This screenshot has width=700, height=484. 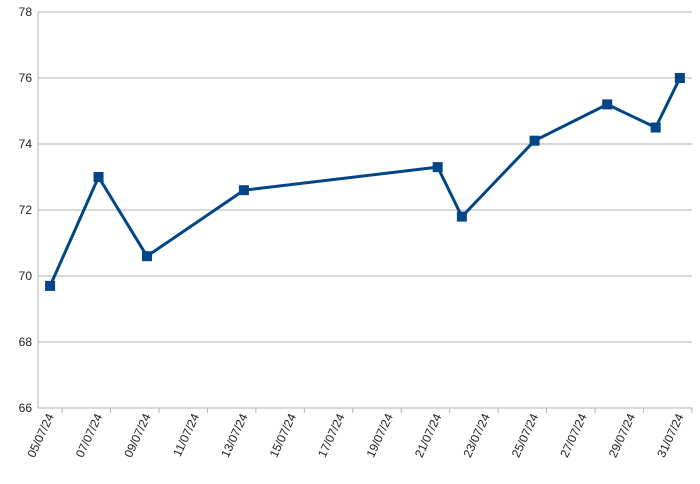 What do you see at coordinates (428, 435) in the screenshot?
I see `x-tick-label: 21/07/24` at bounding box center [428, 435].